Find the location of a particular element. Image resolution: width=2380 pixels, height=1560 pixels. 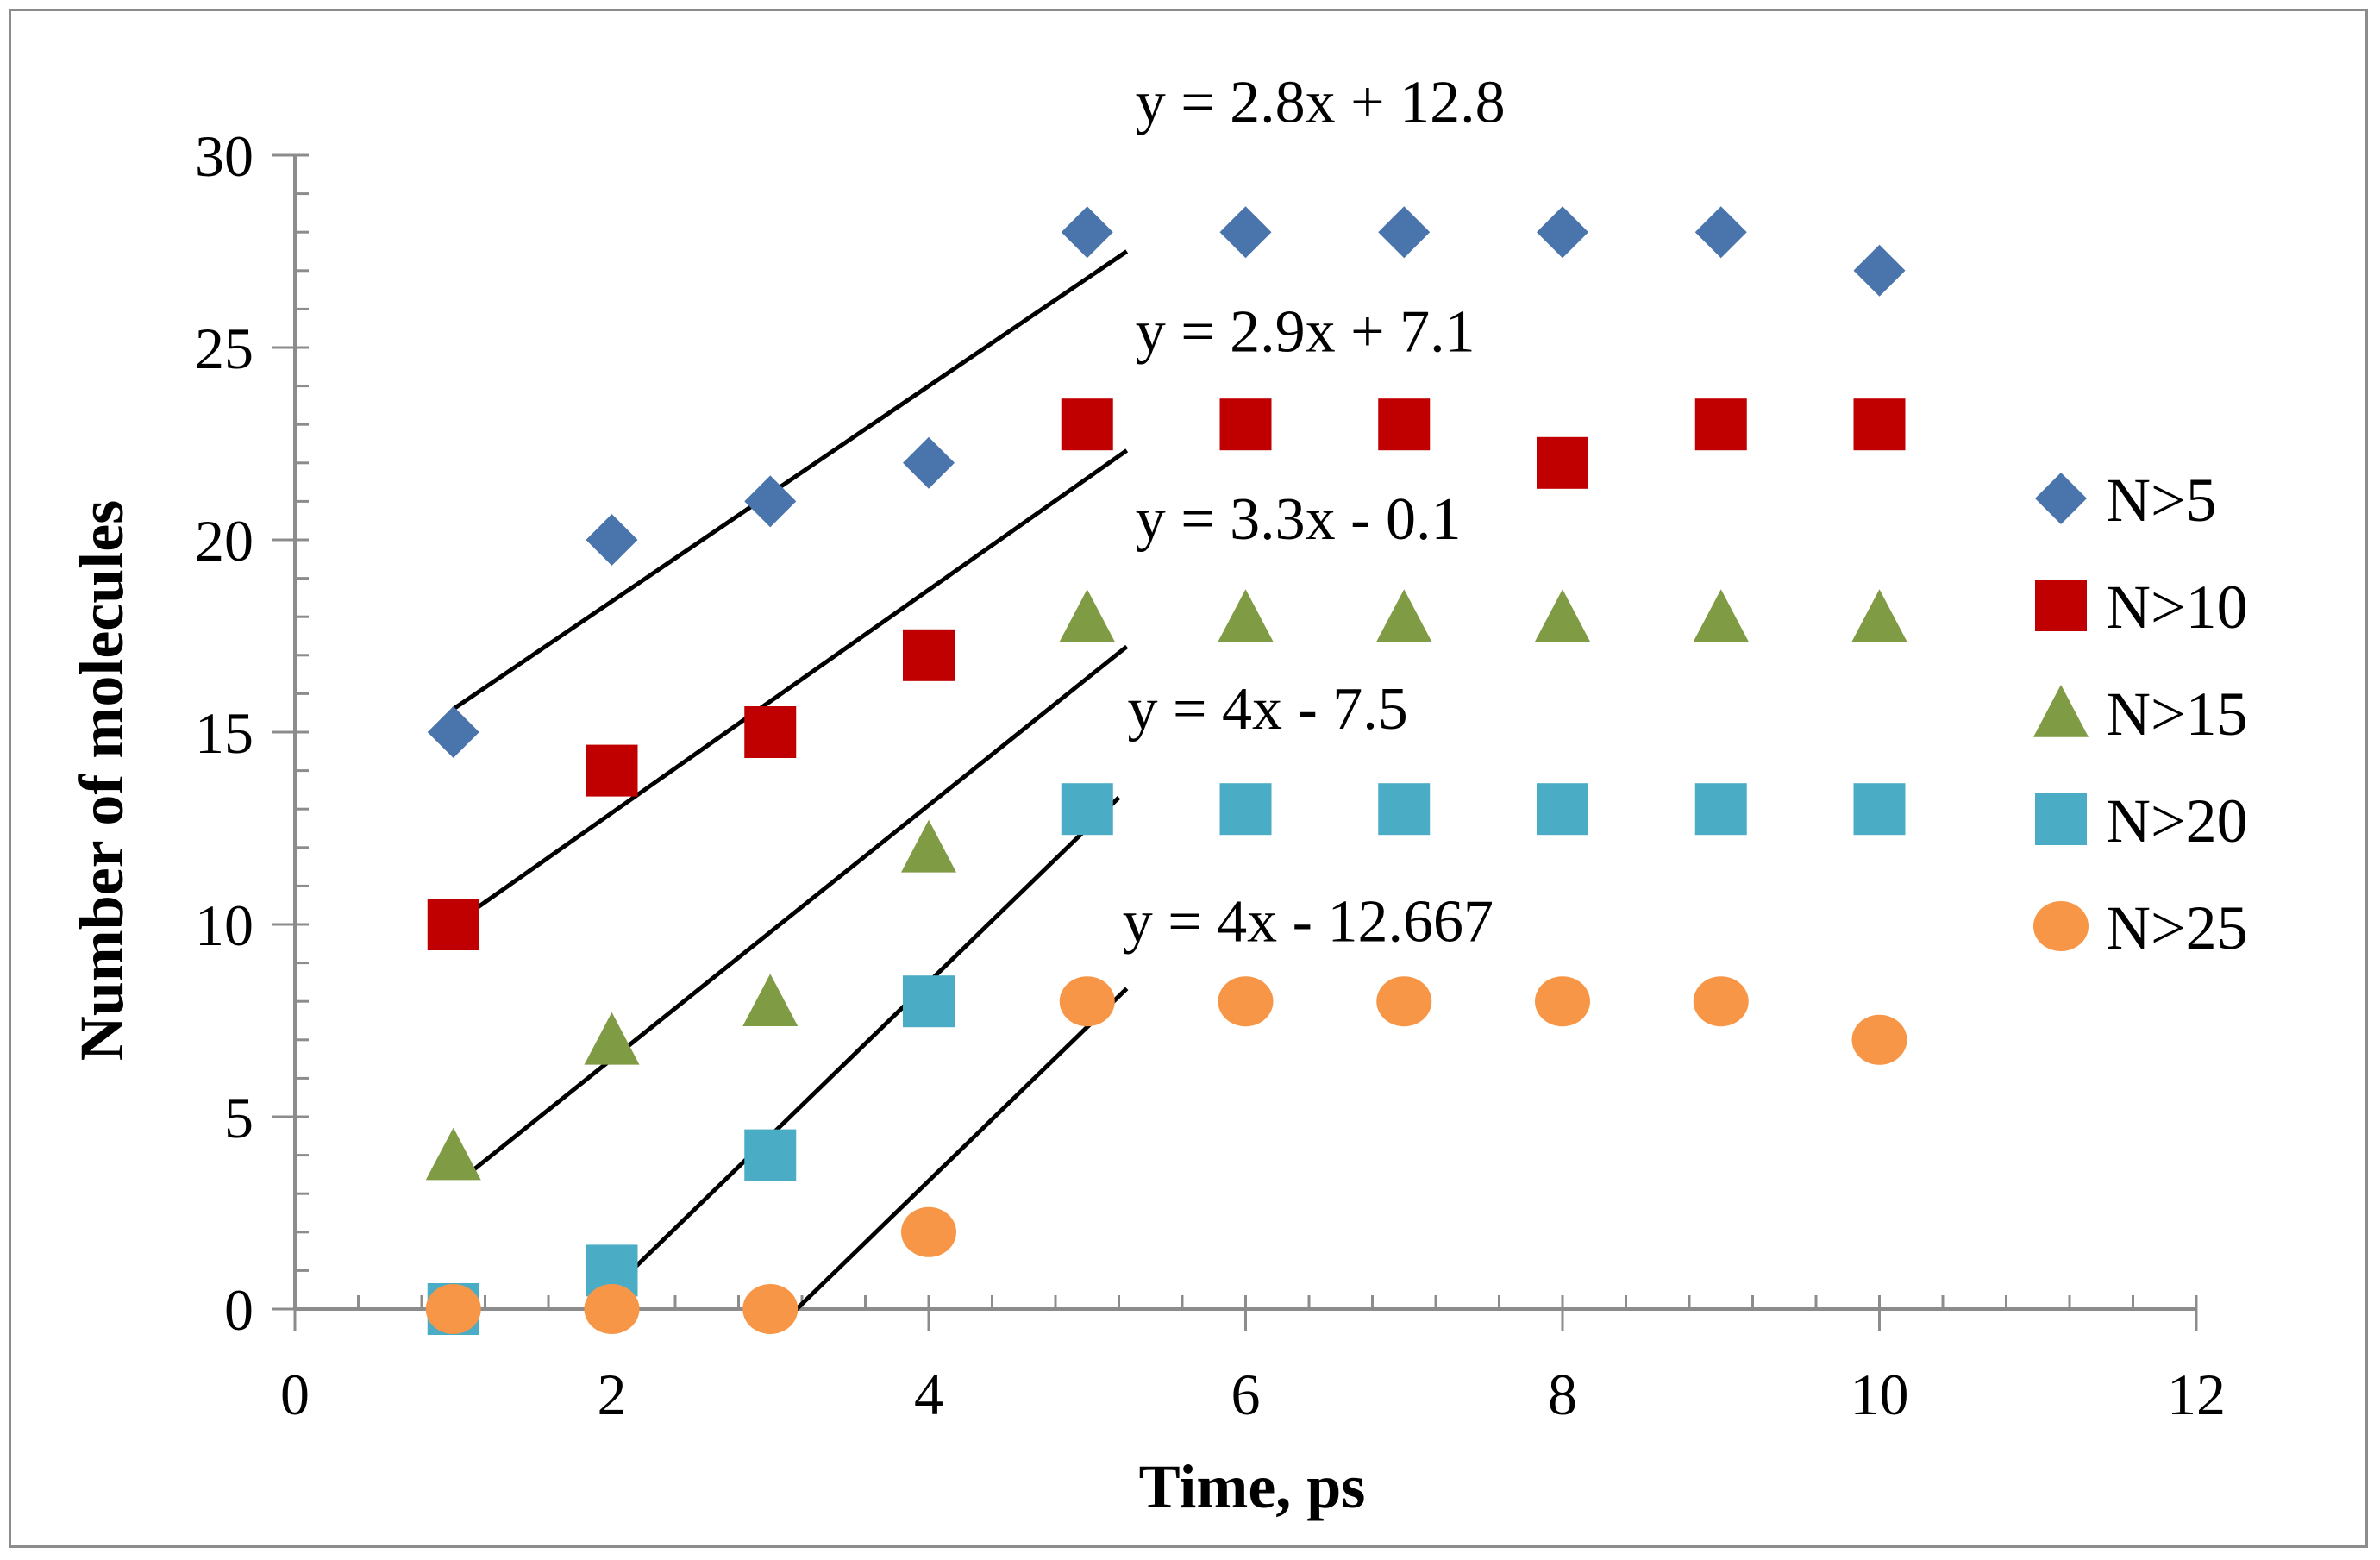

equation-n-gt-10: y = 2.9x + 7.1 is located at coordinates (1306, 331).